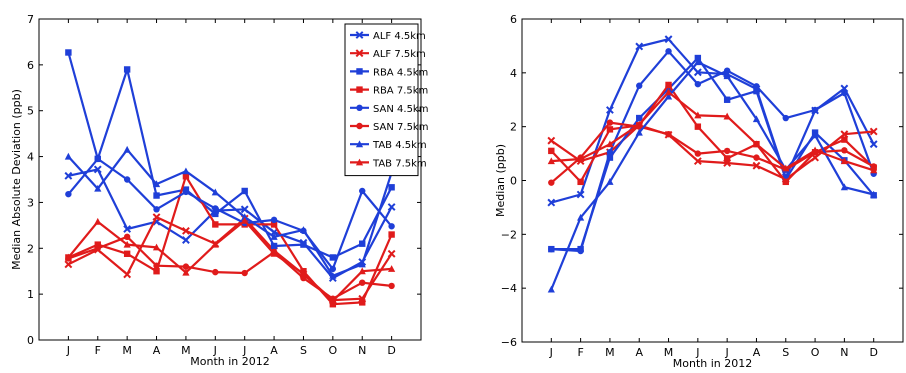 This screenshot has height=373, width=906. I want to click on legend-entry: SAN 4.5km, so click(389, 109).